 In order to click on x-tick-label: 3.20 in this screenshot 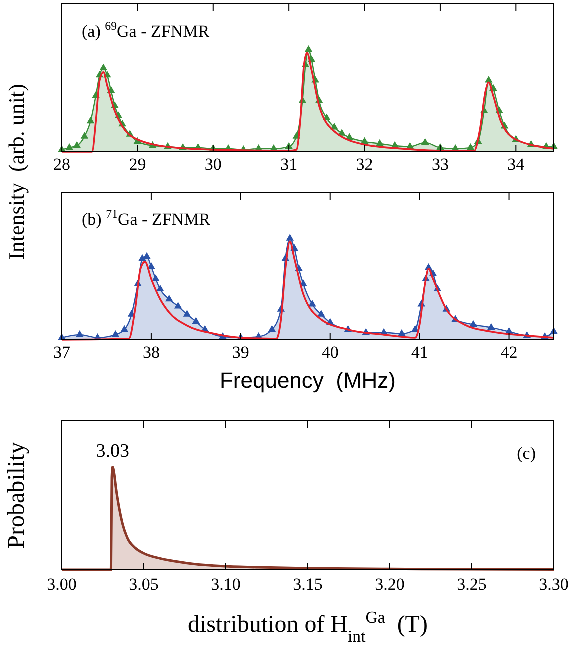, I will do `click(390, 584)`.